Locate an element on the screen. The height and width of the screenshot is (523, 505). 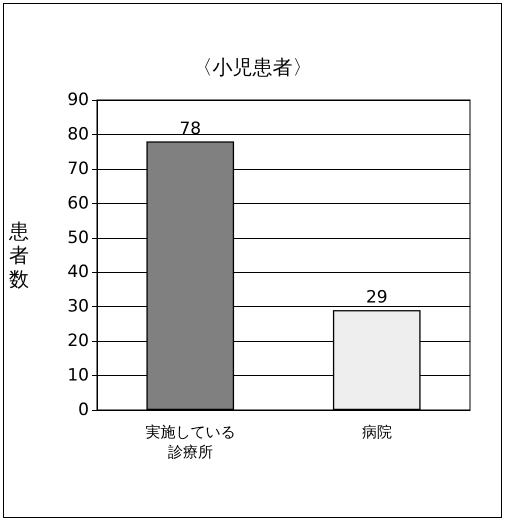
data-label: 78 is located at coordinates (190, 128).